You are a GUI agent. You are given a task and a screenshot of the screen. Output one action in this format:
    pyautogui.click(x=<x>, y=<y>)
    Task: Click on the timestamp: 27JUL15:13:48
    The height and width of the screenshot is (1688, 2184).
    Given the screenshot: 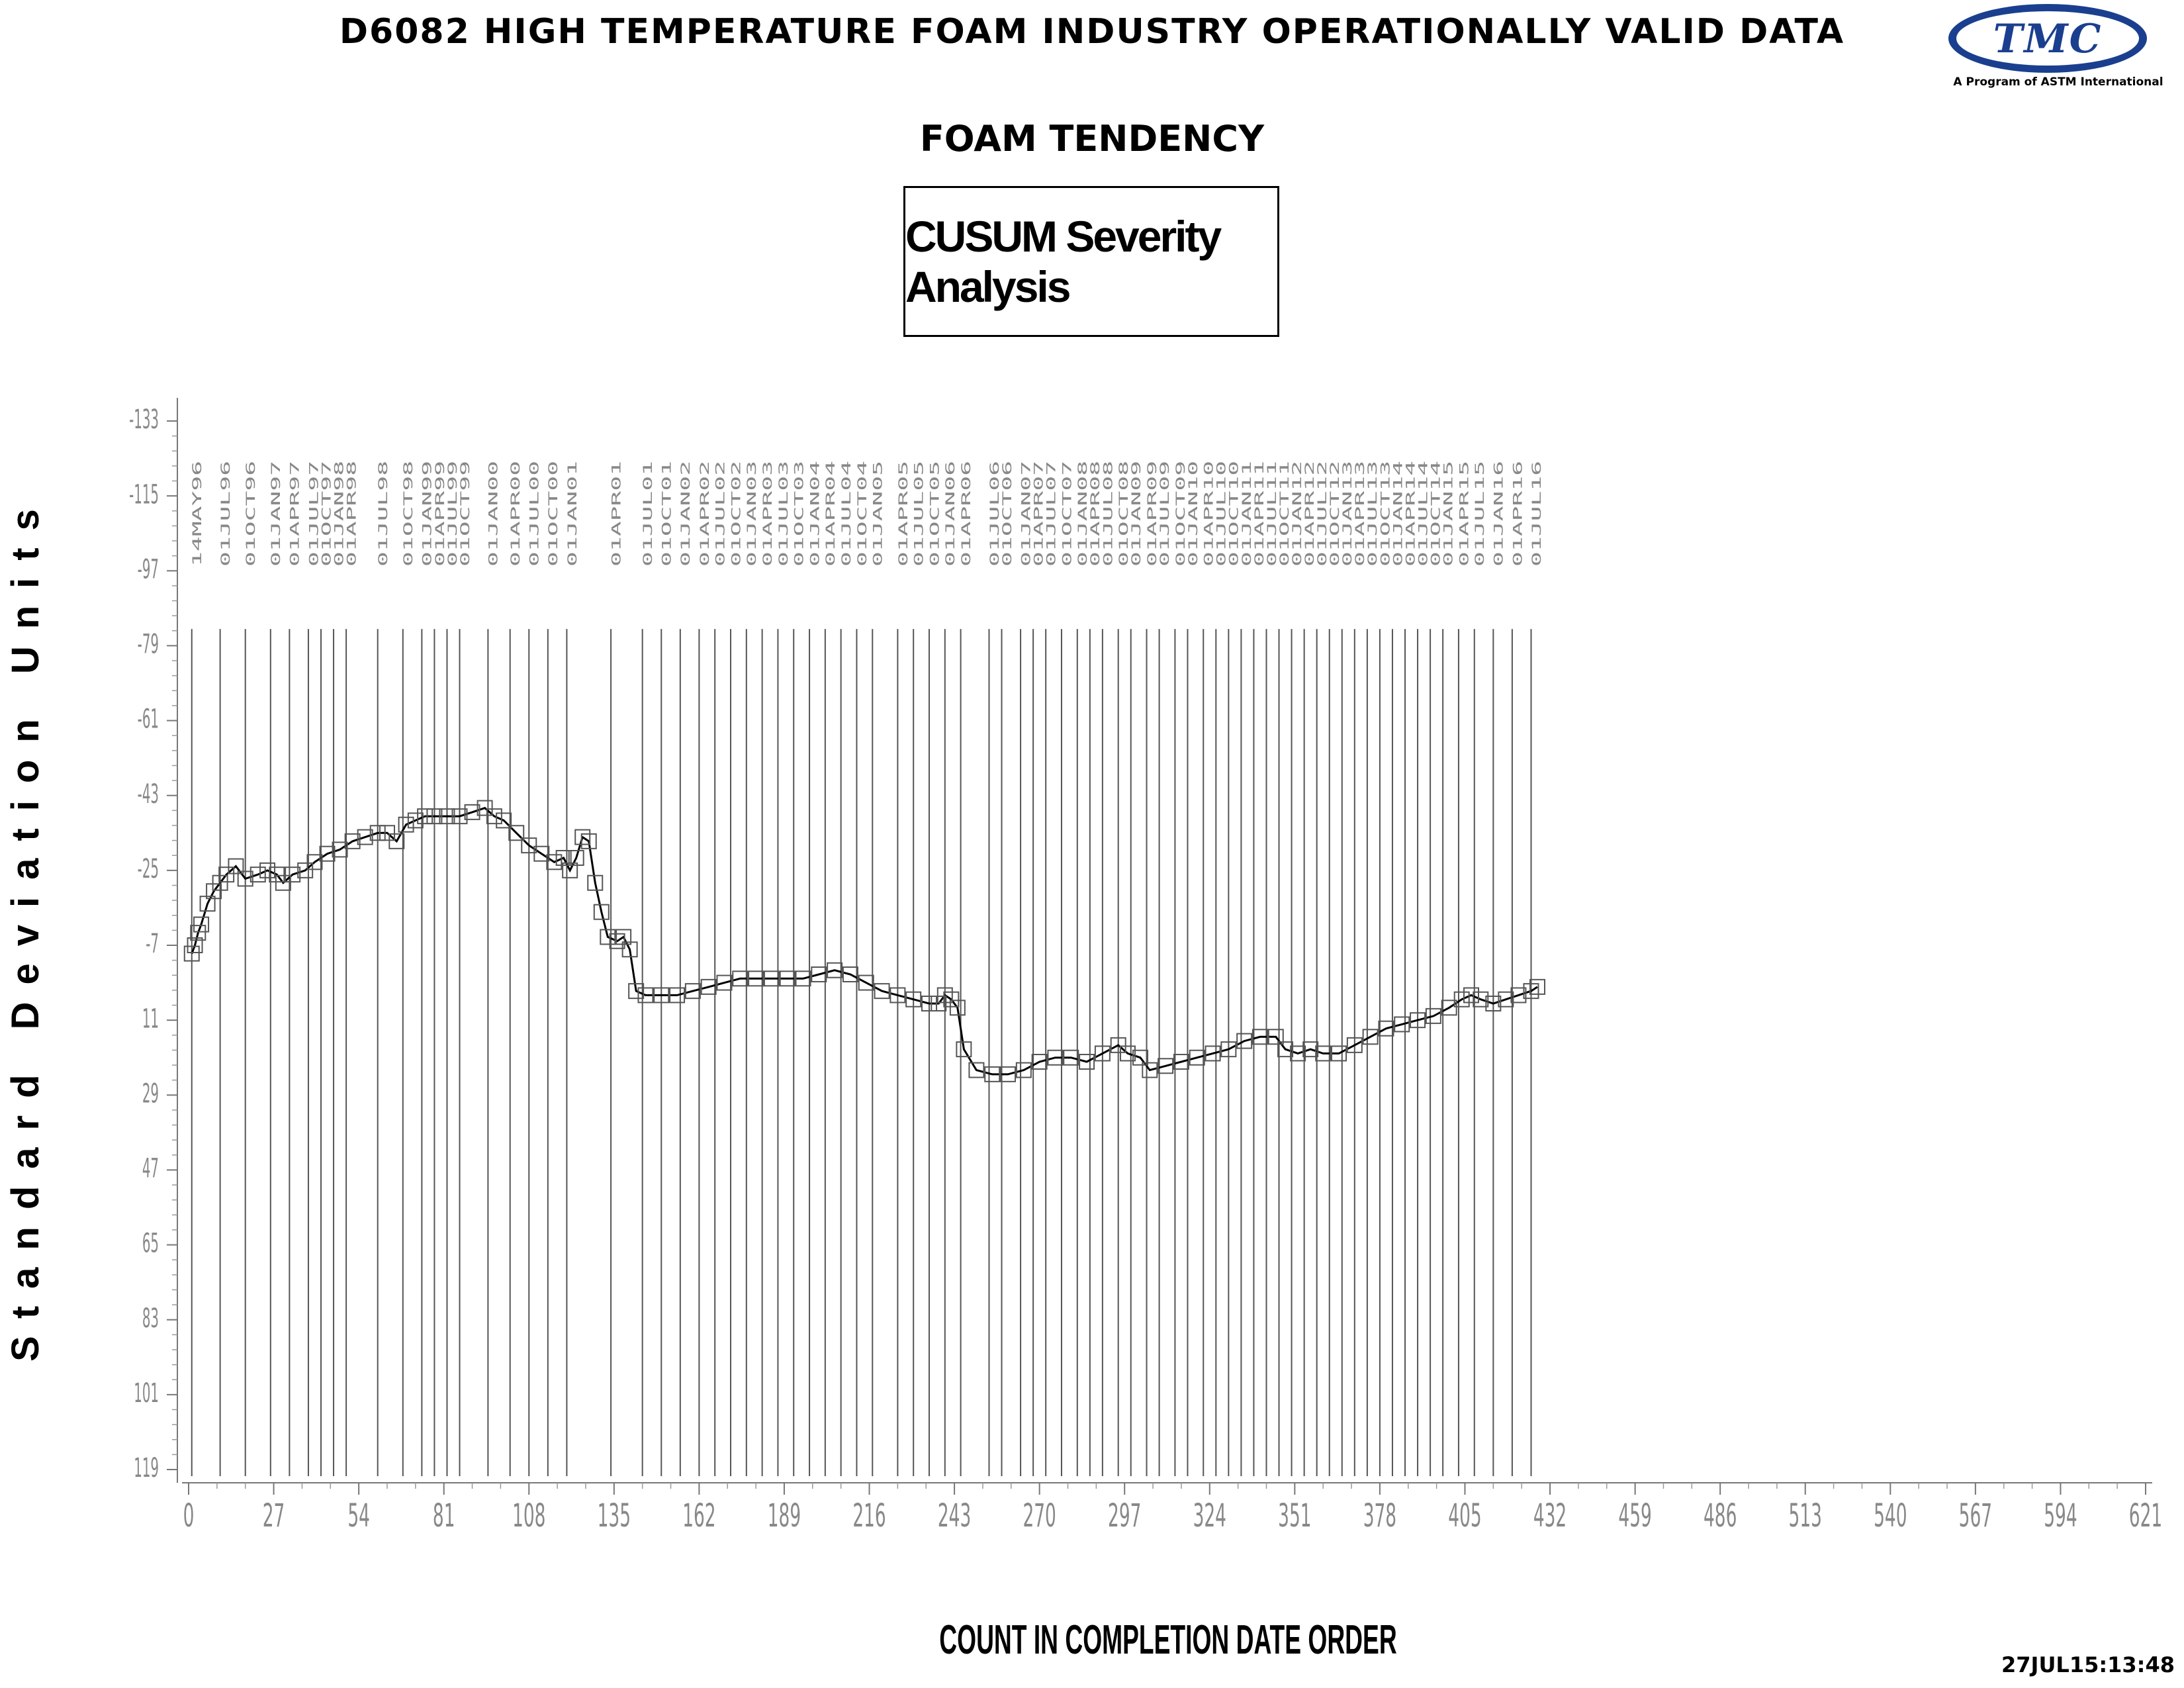 What is the action you would take?
    pyautogui.click(x=2088, y=1664)
    